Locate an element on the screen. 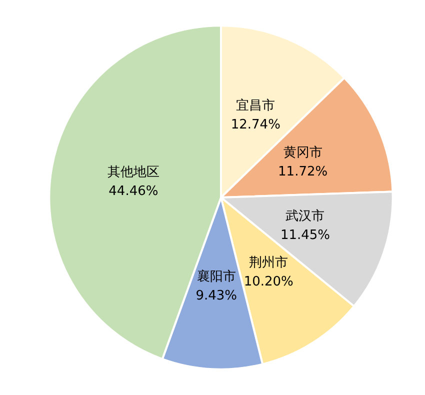 The image size is (425, 395). slice-label: 襄阳市 is located at coordinates (216, 276).